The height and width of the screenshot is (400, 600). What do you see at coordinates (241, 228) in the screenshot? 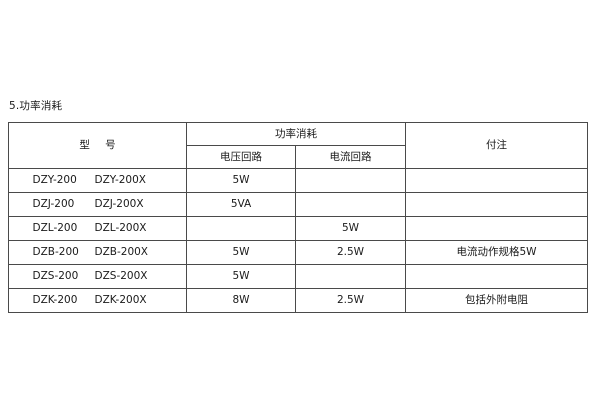
I see `cell-voltage-circuit` at bounding box center [241, 228].